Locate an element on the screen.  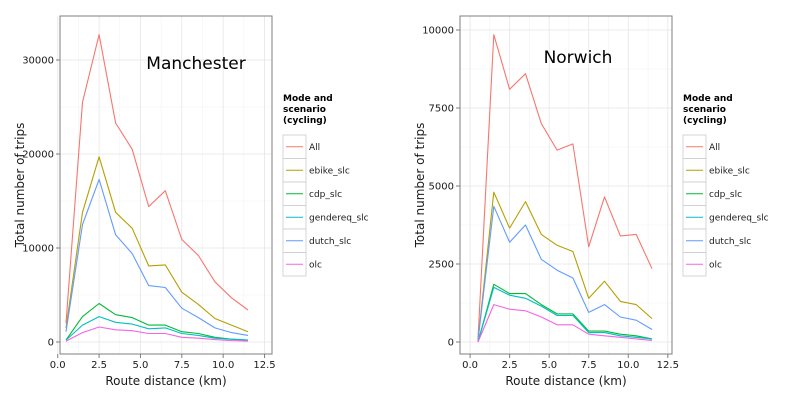
panel-title: Manchester is located at coordinates (195, 64).